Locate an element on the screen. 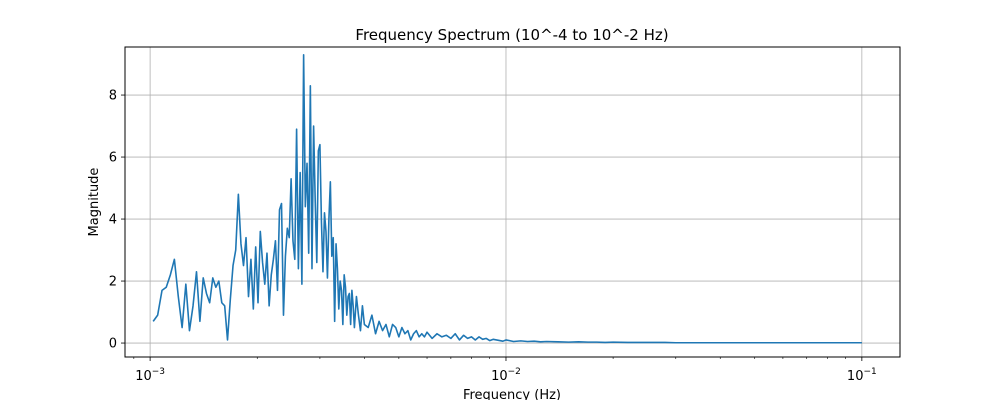 This screenshot has height=400, width=1000. chart-title: Frequency Spectrum (10^-4 to 10^-2 Hz) is located at coordinates (511, 35).